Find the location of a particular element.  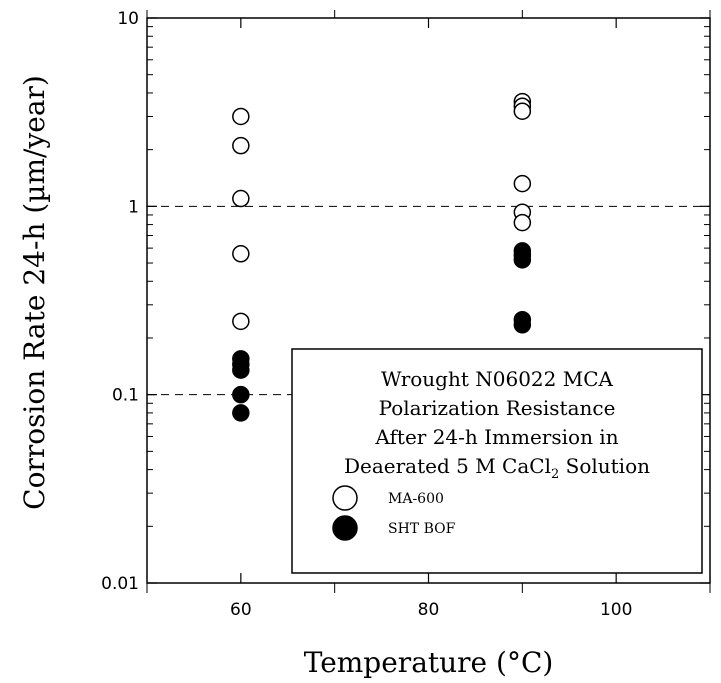

legend-line-1: Wrought N06022 MCA is located at coordinates (497, 379).